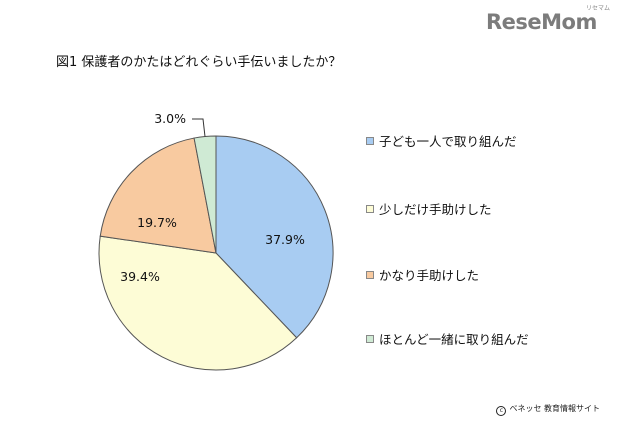 The height and width of the screenshot is (434, 620). I want to click on logo-text: ReseMom, so click(541, 22).